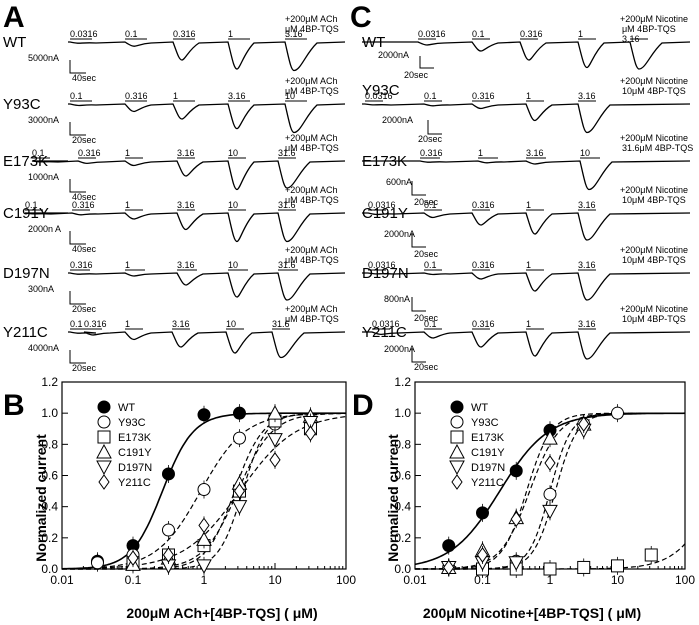 The width and height of the screenshot is (699, 625). I want to click on note-line2: 31.6μM 4BP-TQS, so click(657, 148).